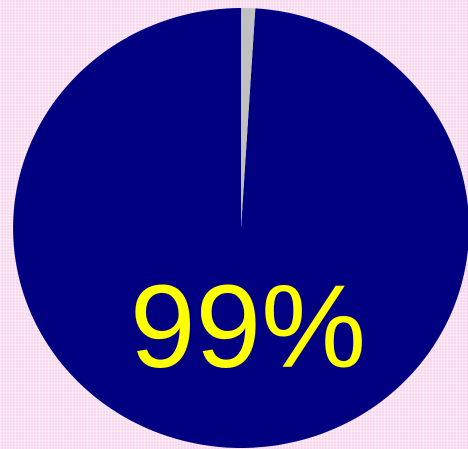 The image size is (468, 449). Describe the element at coordinates (248, 327) in the screenshot. I see `percentage-label: 99%` at that location.